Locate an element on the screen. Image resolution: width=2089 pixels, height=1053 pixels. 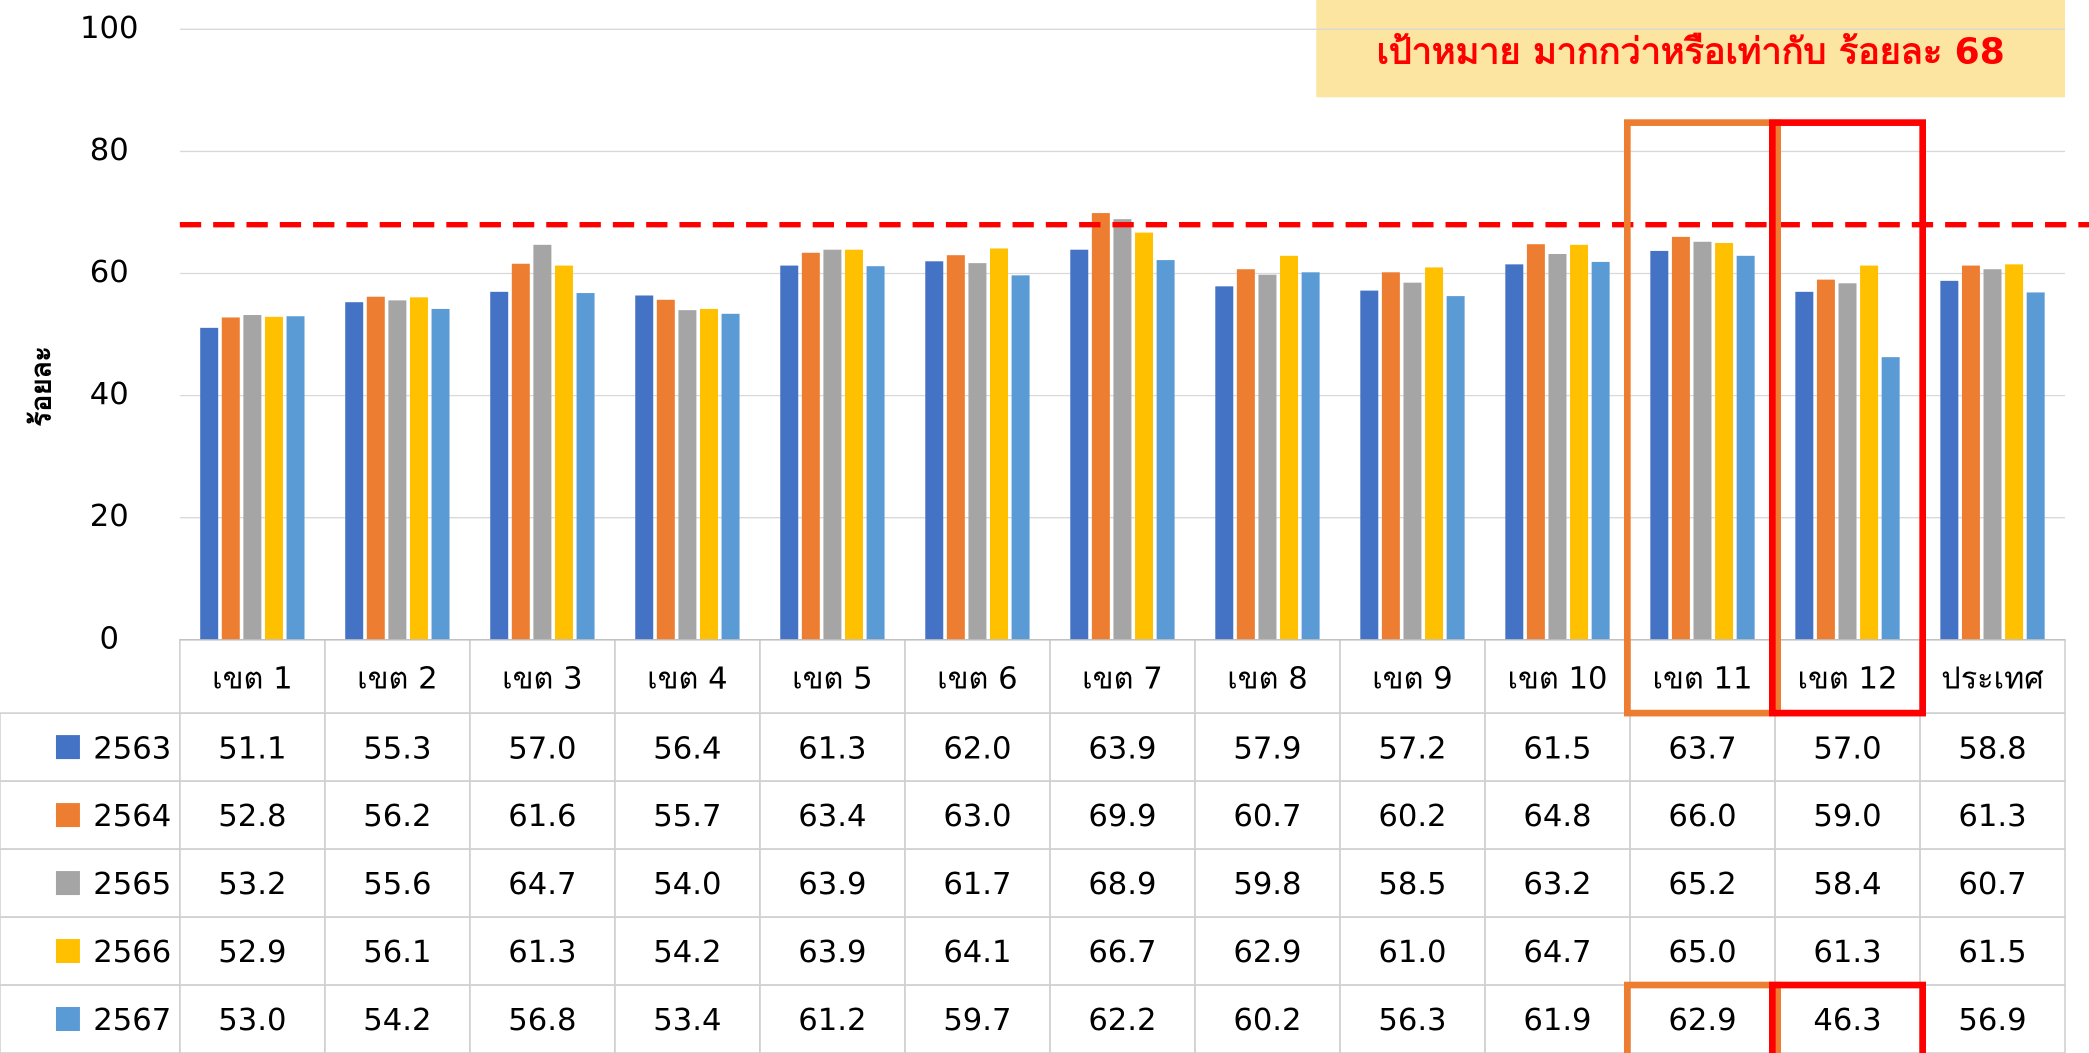
legend-label: 2563 is located at coordinates (132, 748).